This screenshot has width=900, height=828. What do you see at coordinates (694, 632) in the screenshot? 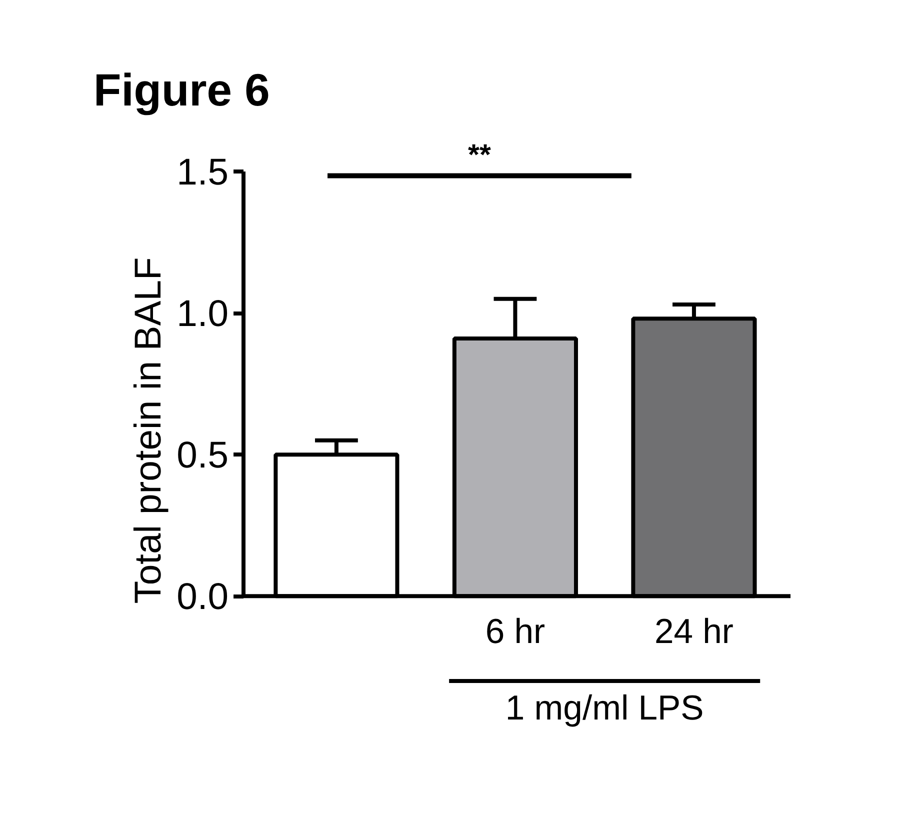
I see `x-tick-label: 24 hr` at bounding box center [694, 632].